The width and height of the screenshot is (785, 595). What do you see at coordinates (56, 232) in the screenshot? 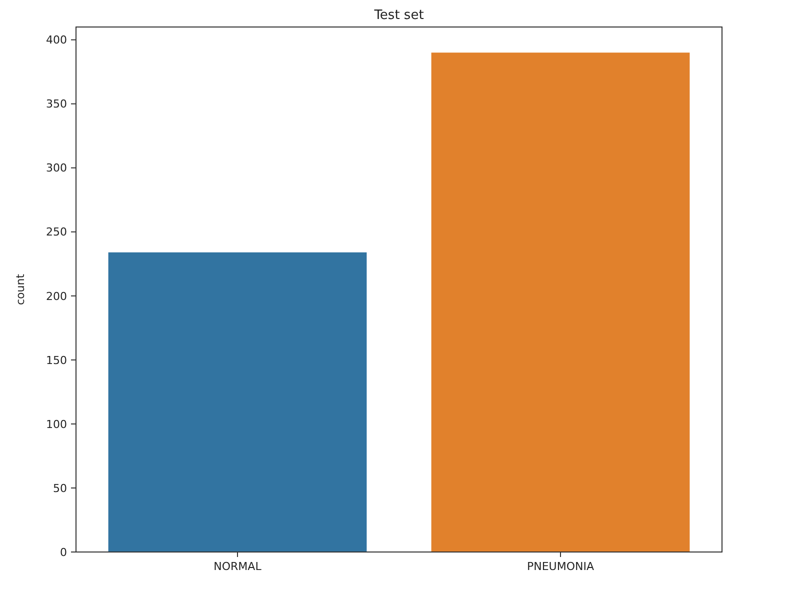
I see `y-tick-label: 250` at bounding box center [56, 232].